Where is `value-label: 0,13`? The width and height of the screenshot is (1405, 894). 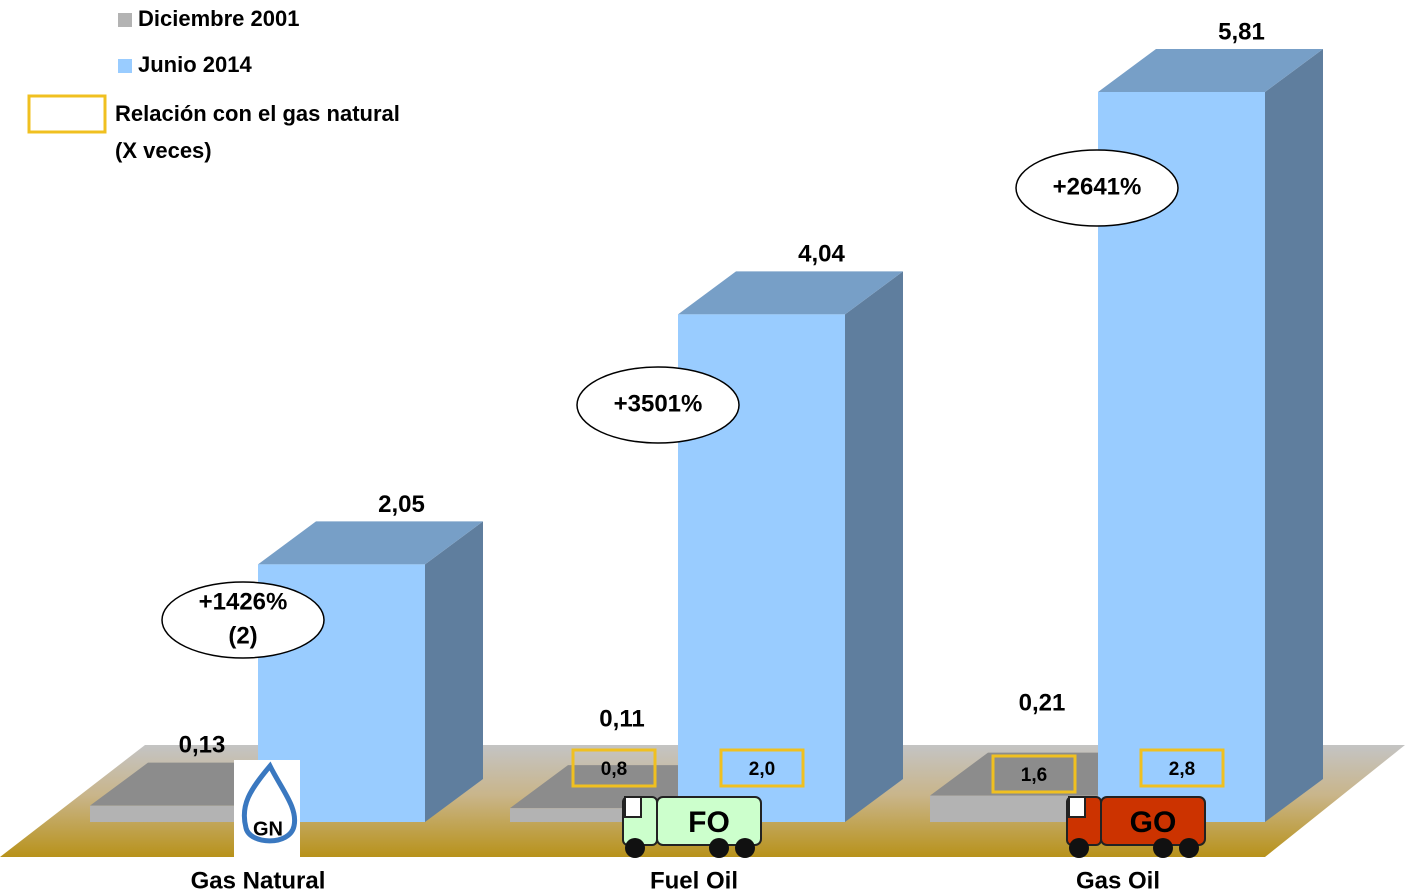 value-label: 0,13 is located at coordinates (202, 744).